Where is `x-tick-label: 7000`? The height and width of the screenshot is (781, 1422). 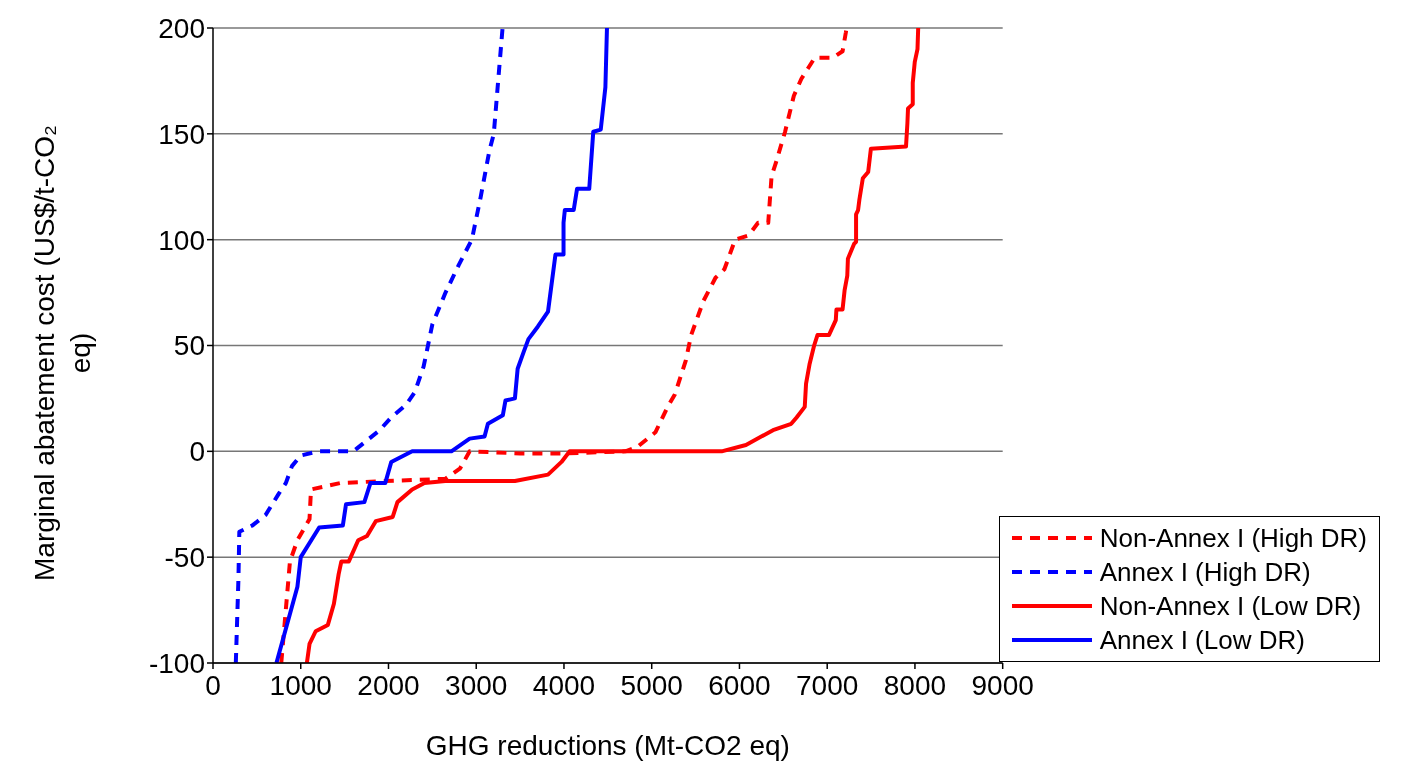 x-tick-label: 7000 is located at coordinates (827, 685).